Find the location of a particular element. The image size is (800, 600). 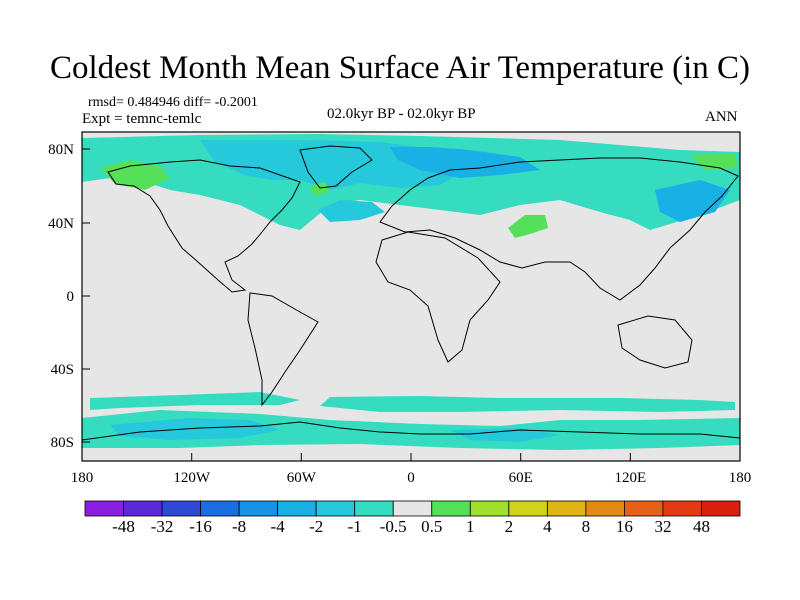

lat-axis: 80N 40N 0 40S 80S is located at coordinates (69, 296).